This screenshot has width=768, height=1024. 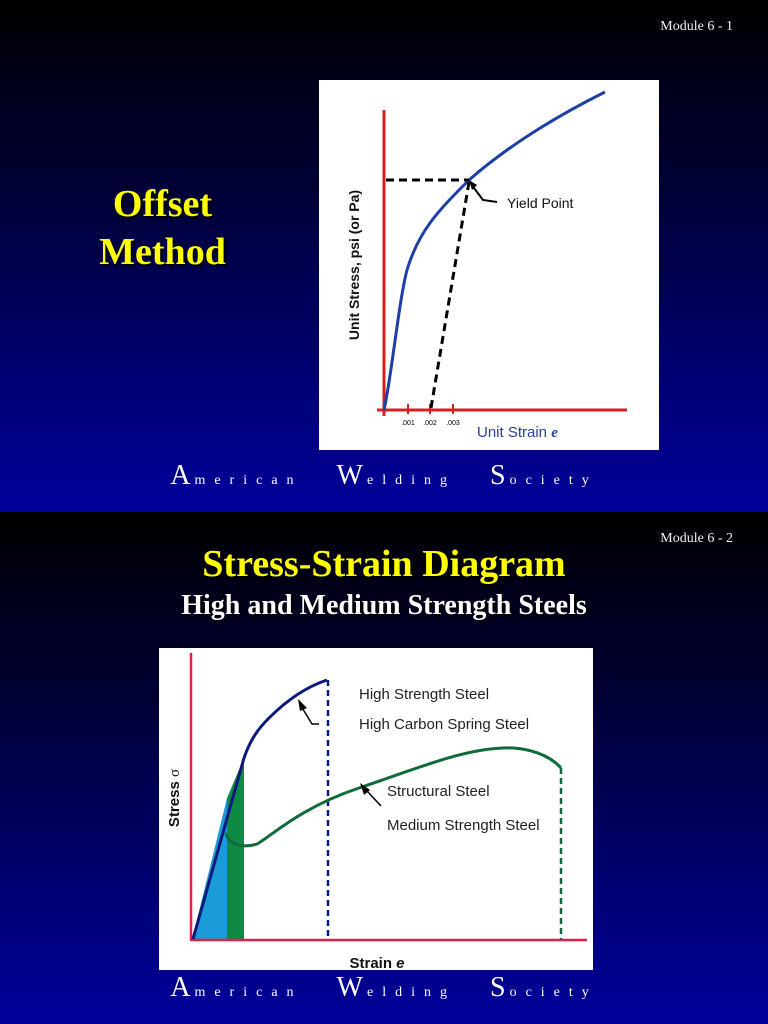 I want to click on title-line-2: Method, so click(x=162, y=252).